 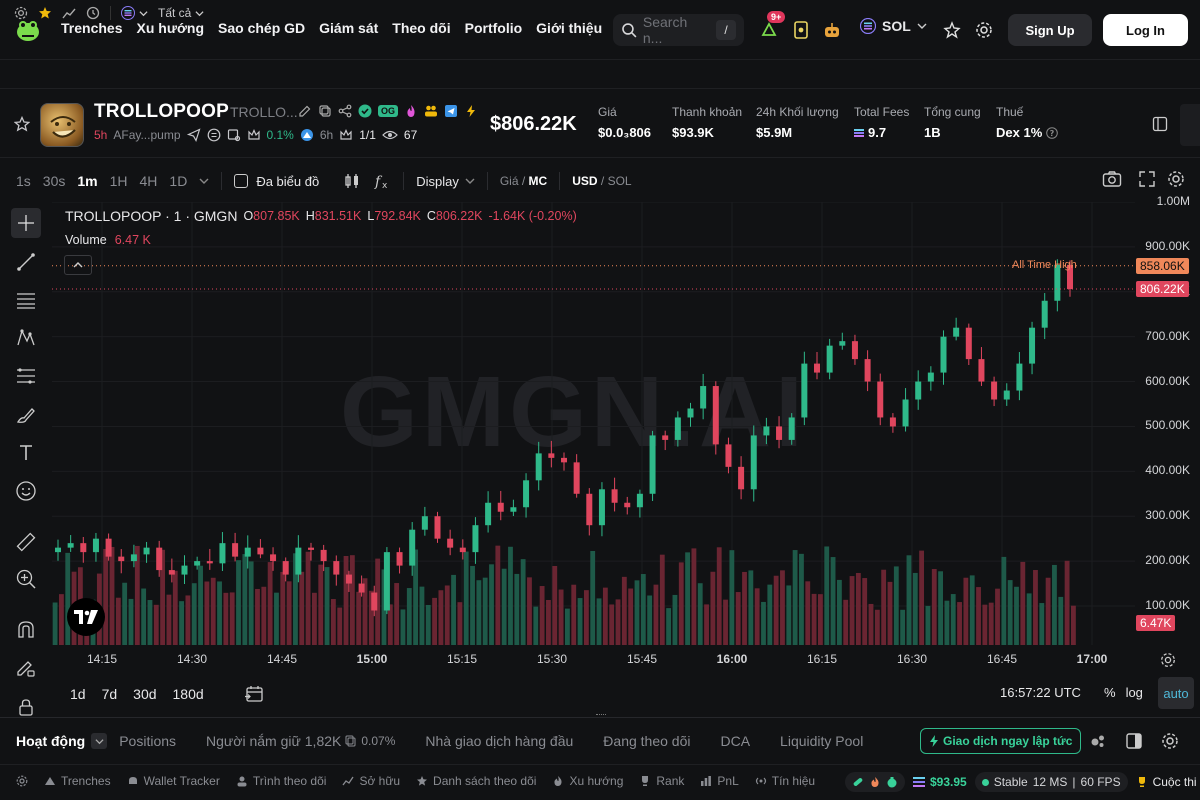 What do you see at coordinates (349, 28) in the screenshot?
I see `nav-monitor: Giám sát` at bounding box center [349, 28].